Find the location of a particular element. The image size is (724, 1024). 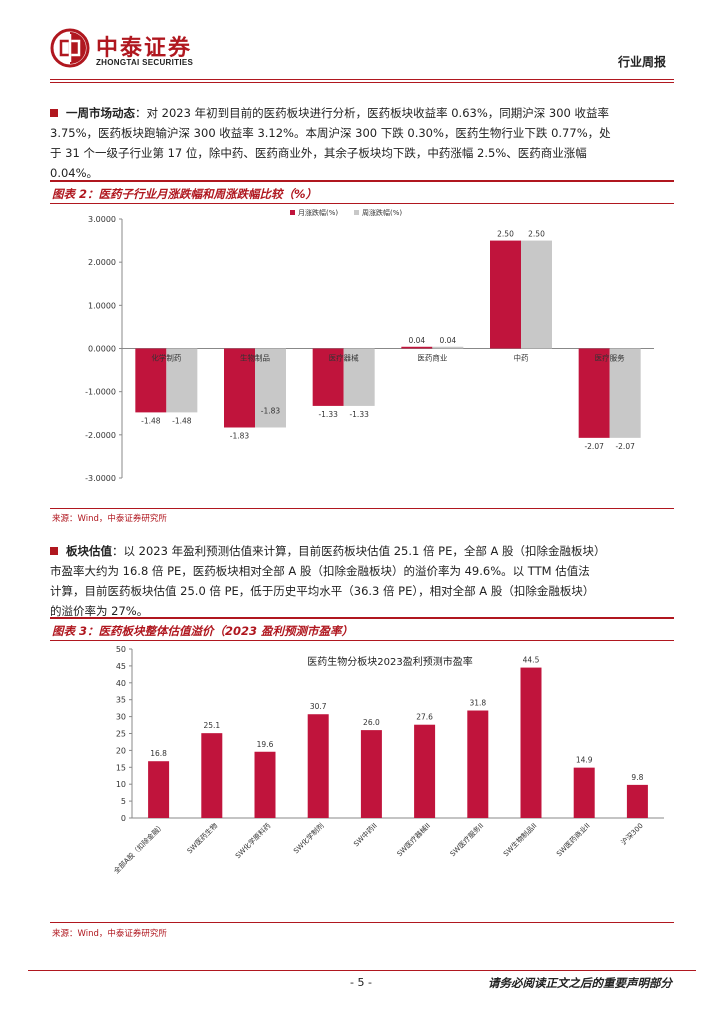

footer-divider is located at coordinates (362, 970).